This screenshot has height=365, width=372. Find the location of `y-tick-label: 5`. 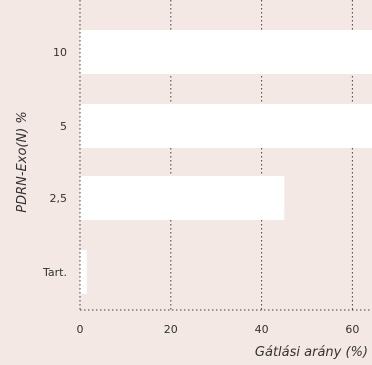

y-tick-label: 5 is located at coordinates (63, 126).